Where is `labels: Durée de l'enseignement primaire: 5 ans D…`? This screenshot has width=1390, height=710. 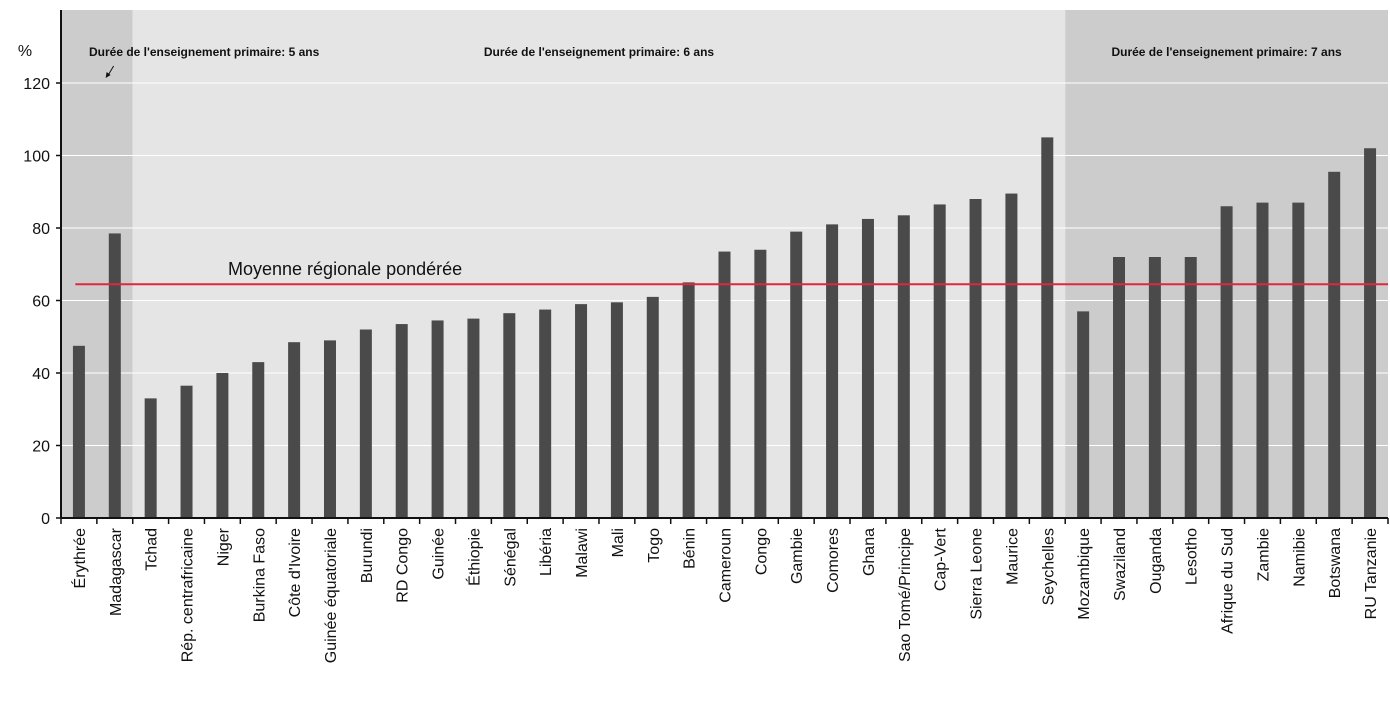 labels: Durée de l'enseignement primaire: 5 ans D… is located at coordinates (715, 61).